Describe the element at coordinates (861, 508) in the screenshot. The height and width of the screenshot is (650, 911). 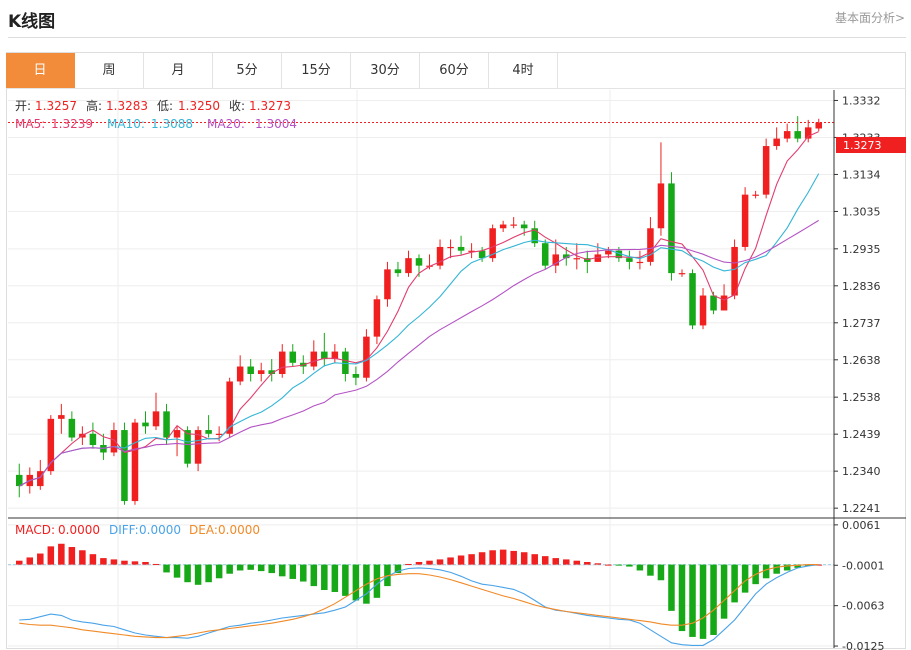
I see `price-tick-label: 1.2241` at that location.